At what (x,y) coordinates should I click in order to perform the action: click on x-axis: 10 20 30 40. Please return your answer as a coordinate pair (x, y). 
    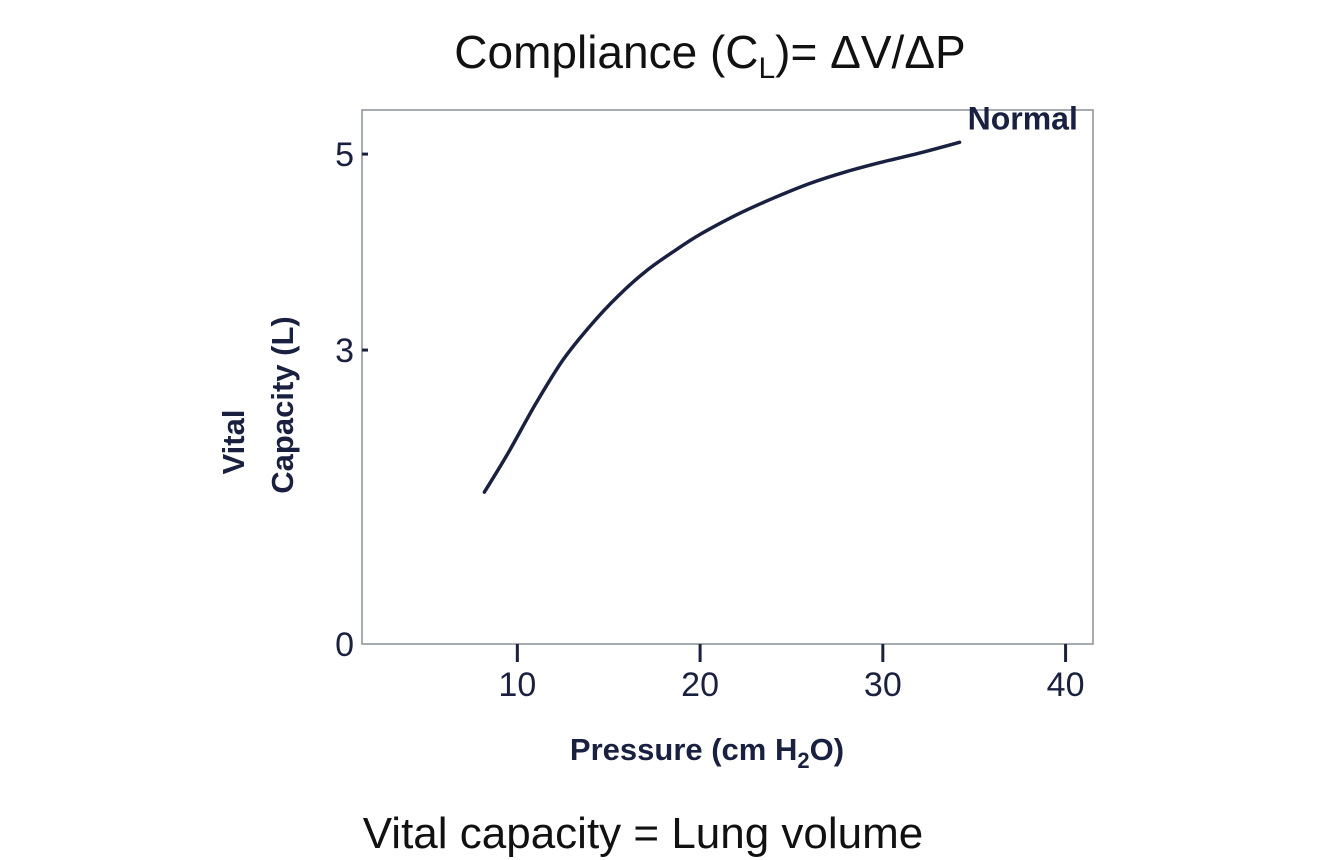
    Looking at the image, I should click on (791, 674).